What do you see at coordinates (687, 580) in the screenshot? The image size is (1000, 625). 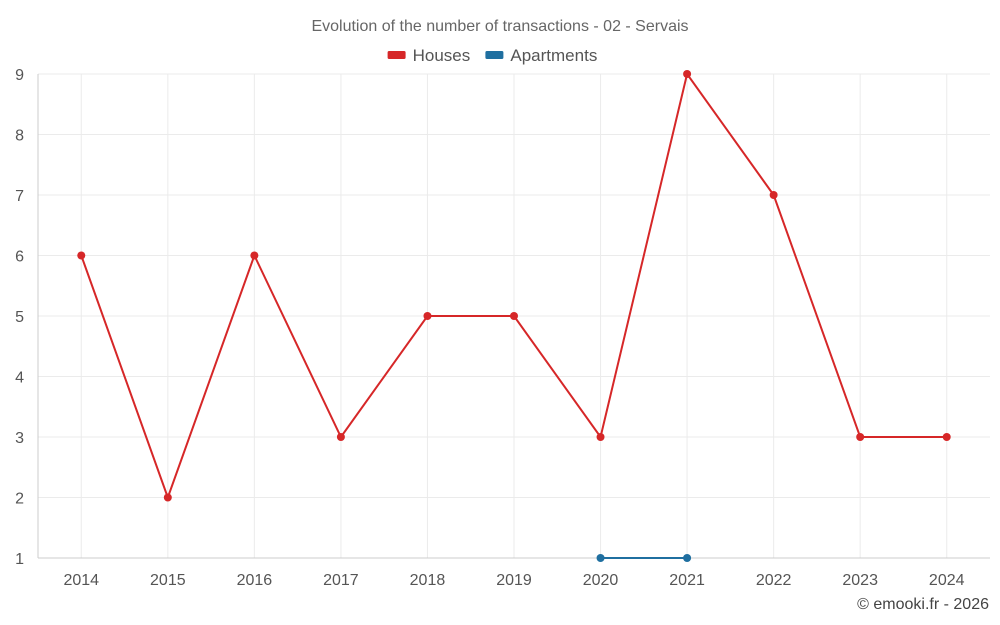 I see `x-tick-label: 2021` at bounding box center [687, 580].